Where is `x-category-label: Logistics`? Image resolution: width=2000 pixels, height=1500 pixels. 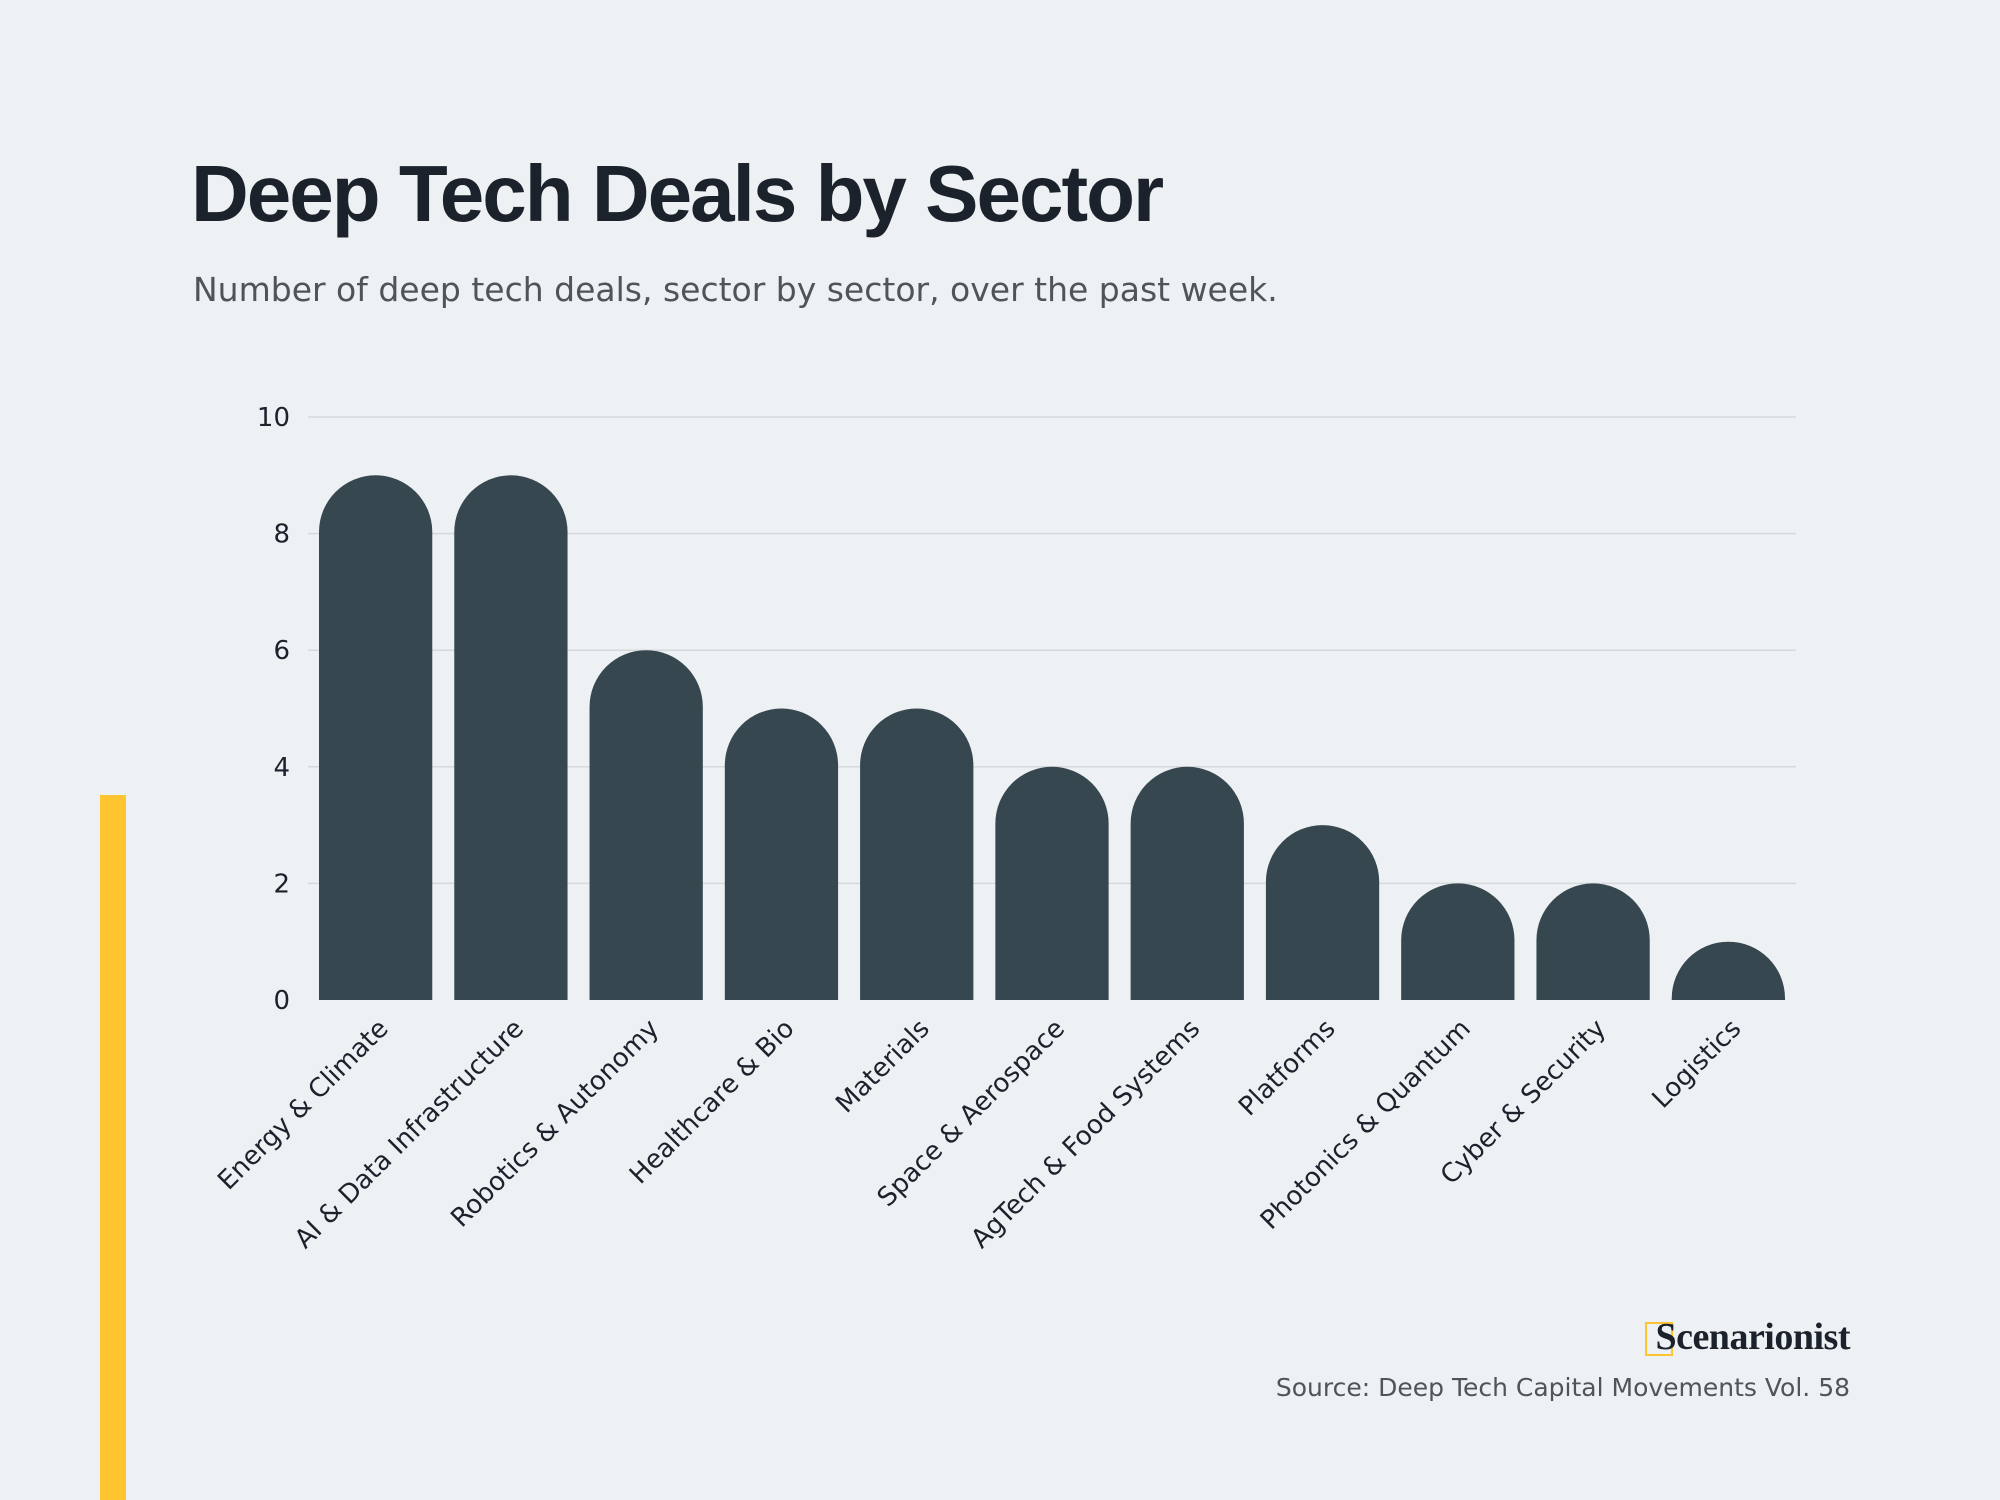 x-category-label: Logistics is located at coordinates (1697, 1064).